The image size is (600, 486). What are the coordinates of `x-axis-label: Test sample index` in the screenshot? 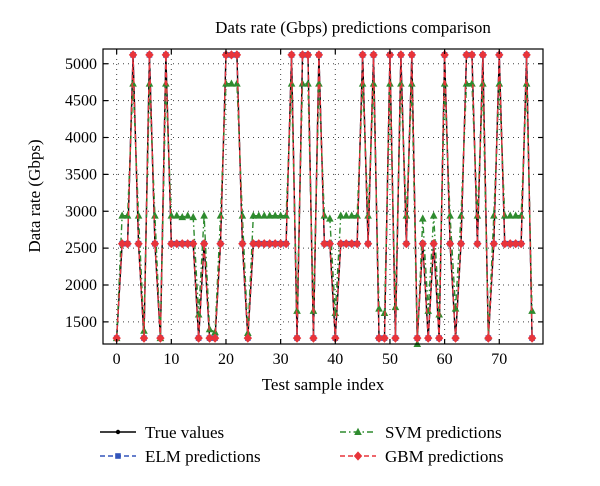 It's located at (323, 384).